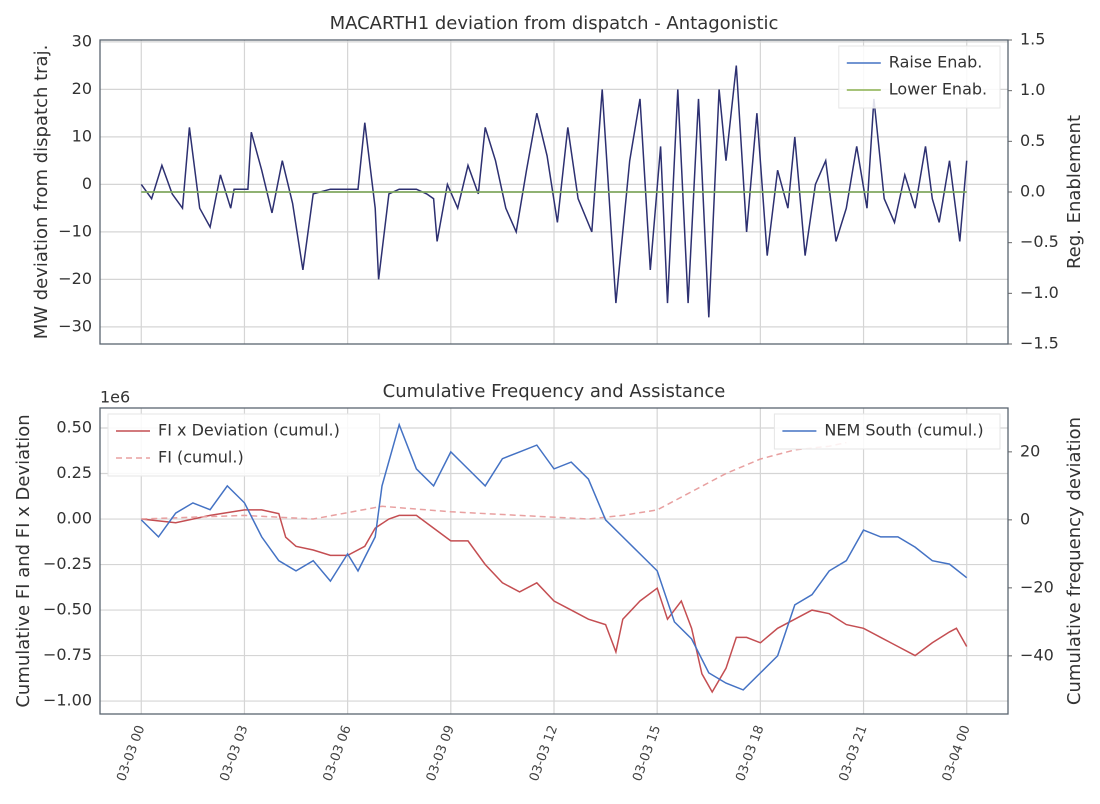  I want to click on y2-tick-label: −1.5, so click(1039, 343).